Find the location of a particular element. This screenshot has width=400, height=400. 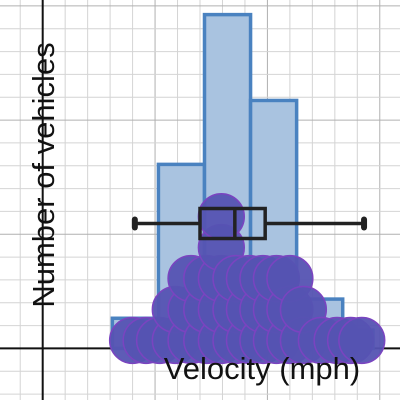

y-axis-label: Number of vehicles is located at coordinates (43, 174).